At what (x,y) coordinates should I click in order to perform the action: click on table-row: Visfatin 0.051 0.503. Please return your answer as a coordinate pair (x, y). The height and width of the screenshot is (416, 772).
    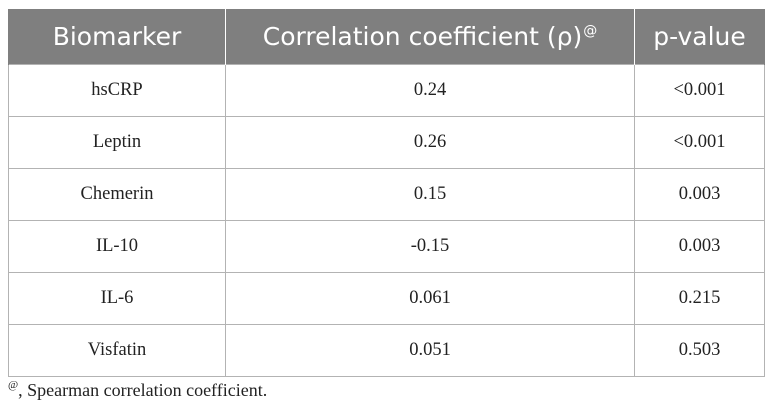
    Looking at the image, I should click on (386, 350).